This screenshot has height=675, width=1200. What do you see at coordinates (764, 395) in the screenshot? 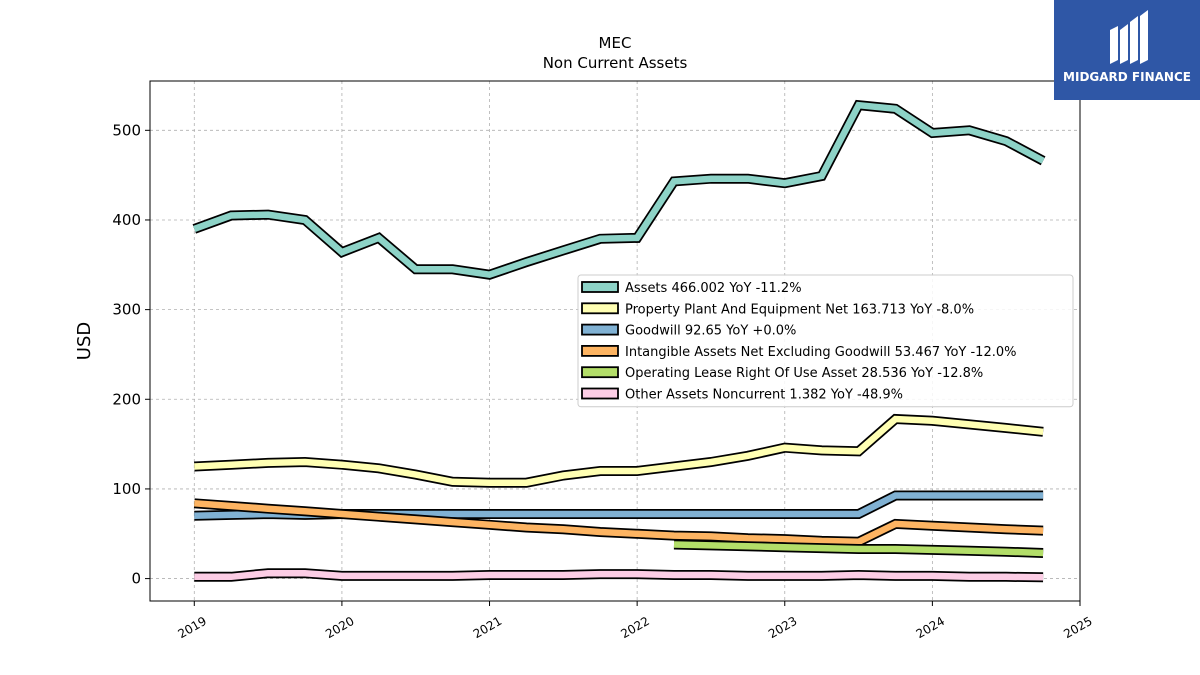
I see `legend-label: Other Assets Noncurrent 1.382 YoY -48.9%` at bounding box center [764, 395].